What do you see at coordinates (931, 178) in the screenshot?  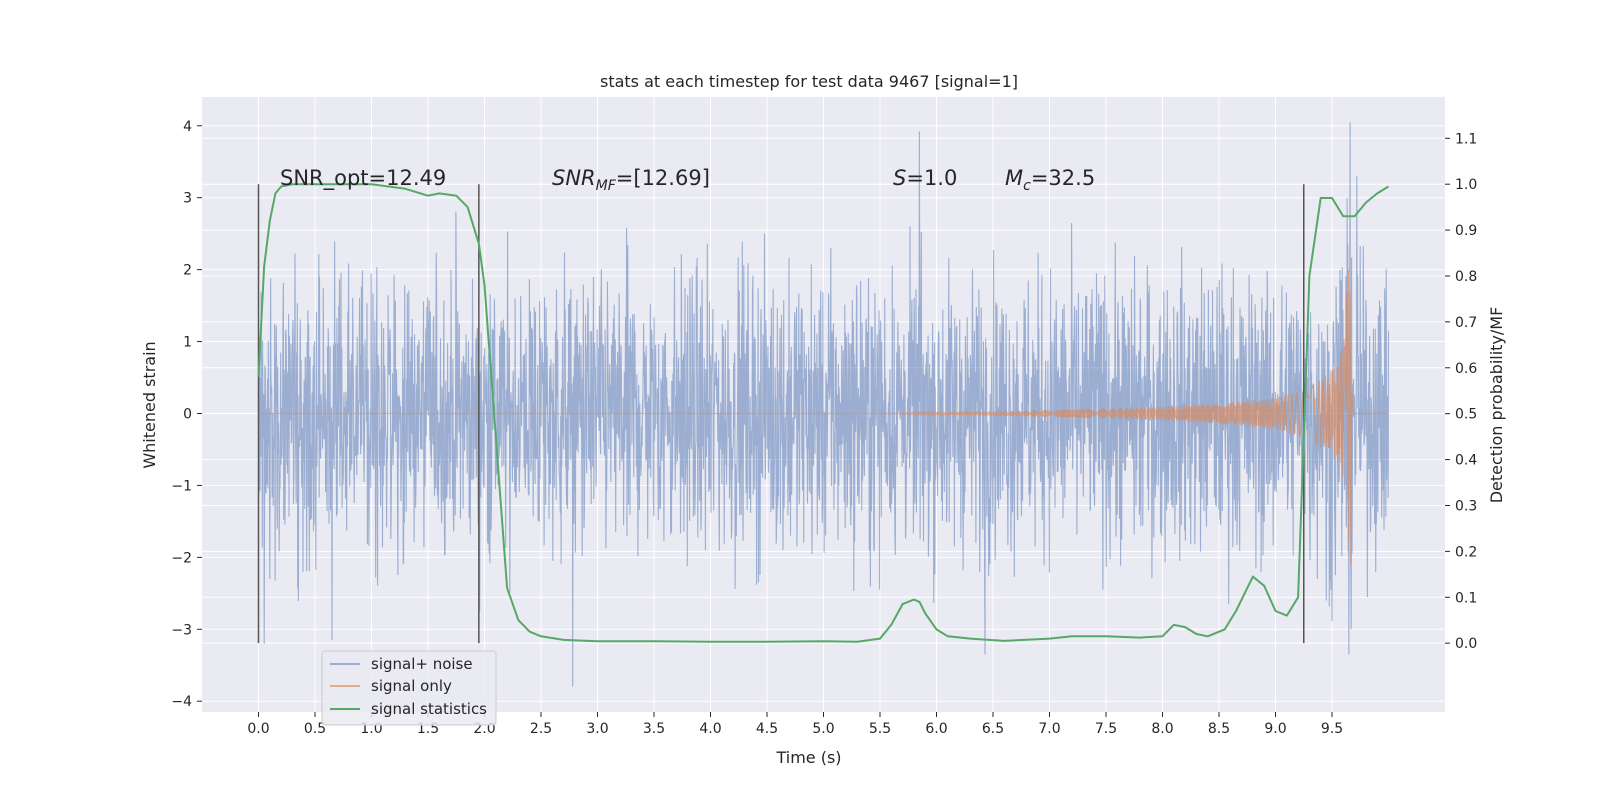 I see `annotation-s-value: =1.0` at bounding box center [931, 178].